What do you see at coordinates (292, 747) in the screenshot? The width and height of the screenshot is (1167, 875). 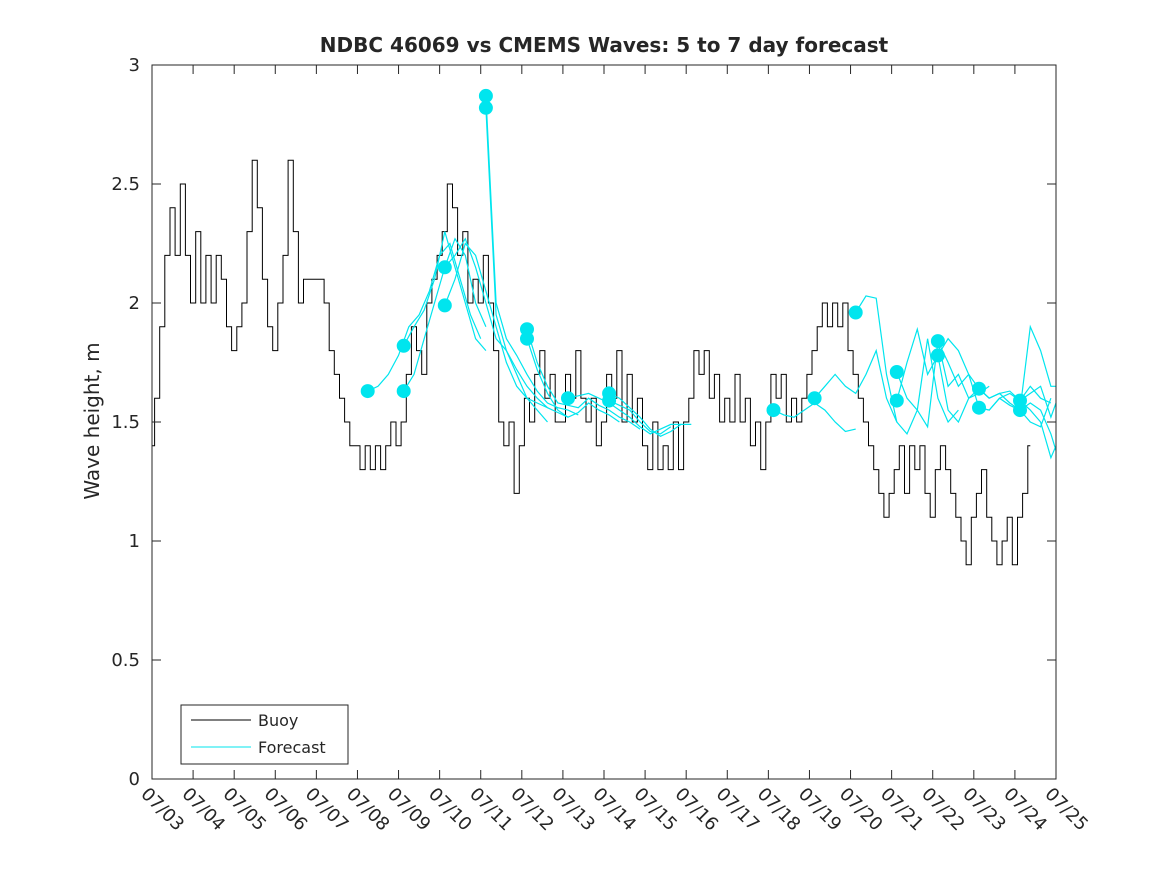 I see `legend-label-forecast: Forecast` at bounding box center [292, 747].